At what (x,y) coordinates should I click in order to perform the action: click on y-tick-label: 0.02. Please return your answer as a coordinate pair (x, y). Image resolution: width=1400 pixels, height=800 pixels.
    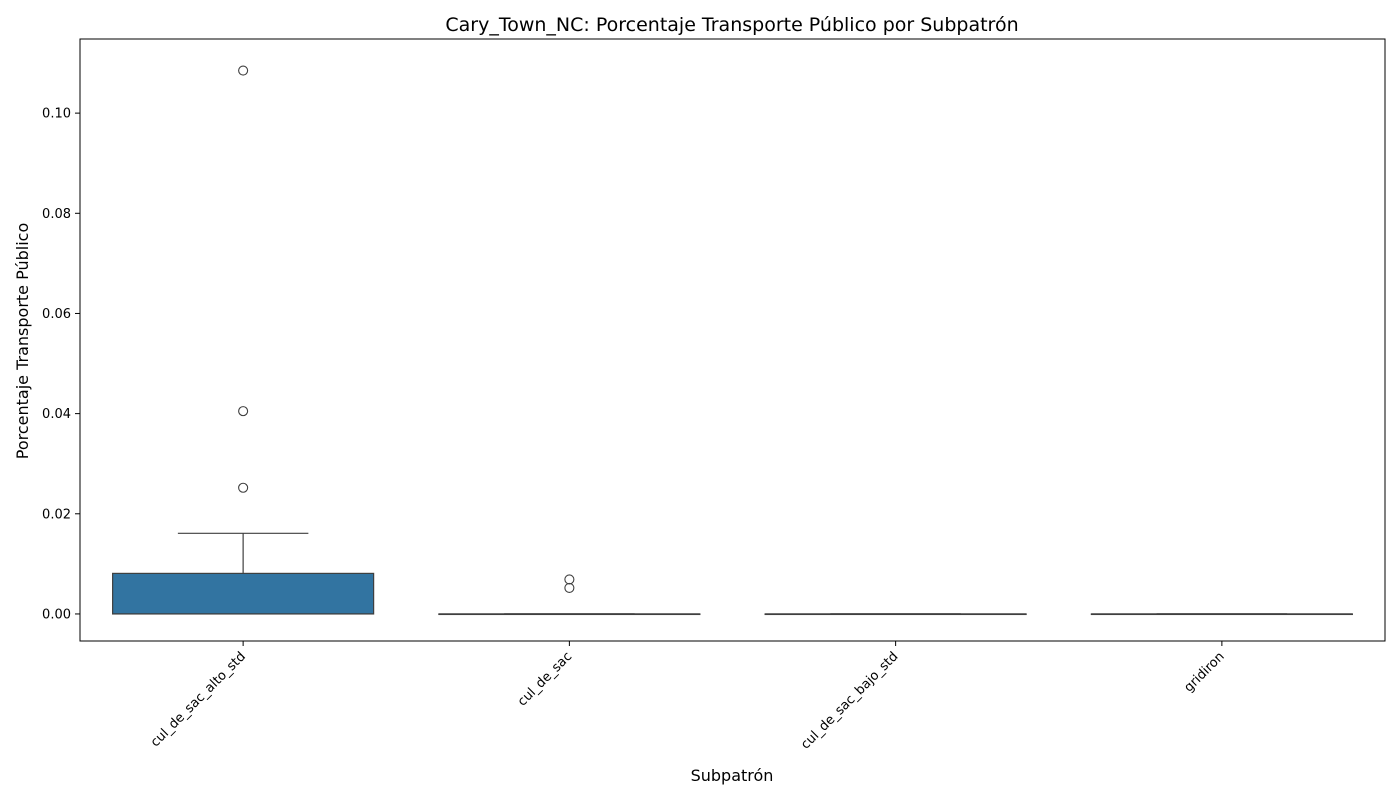
    Looking at the image, I should click on (56, 514).